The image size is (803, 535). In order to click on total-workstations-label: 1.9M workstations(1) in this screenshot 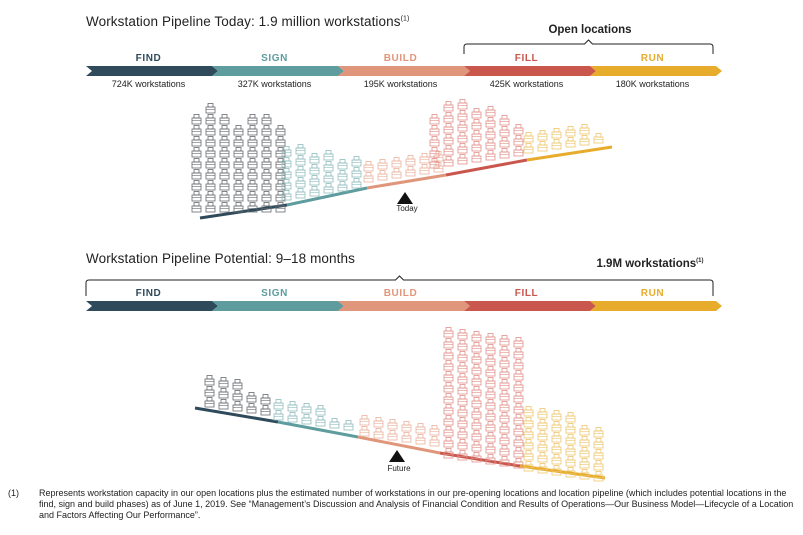, I will do `click(650, 264)`.